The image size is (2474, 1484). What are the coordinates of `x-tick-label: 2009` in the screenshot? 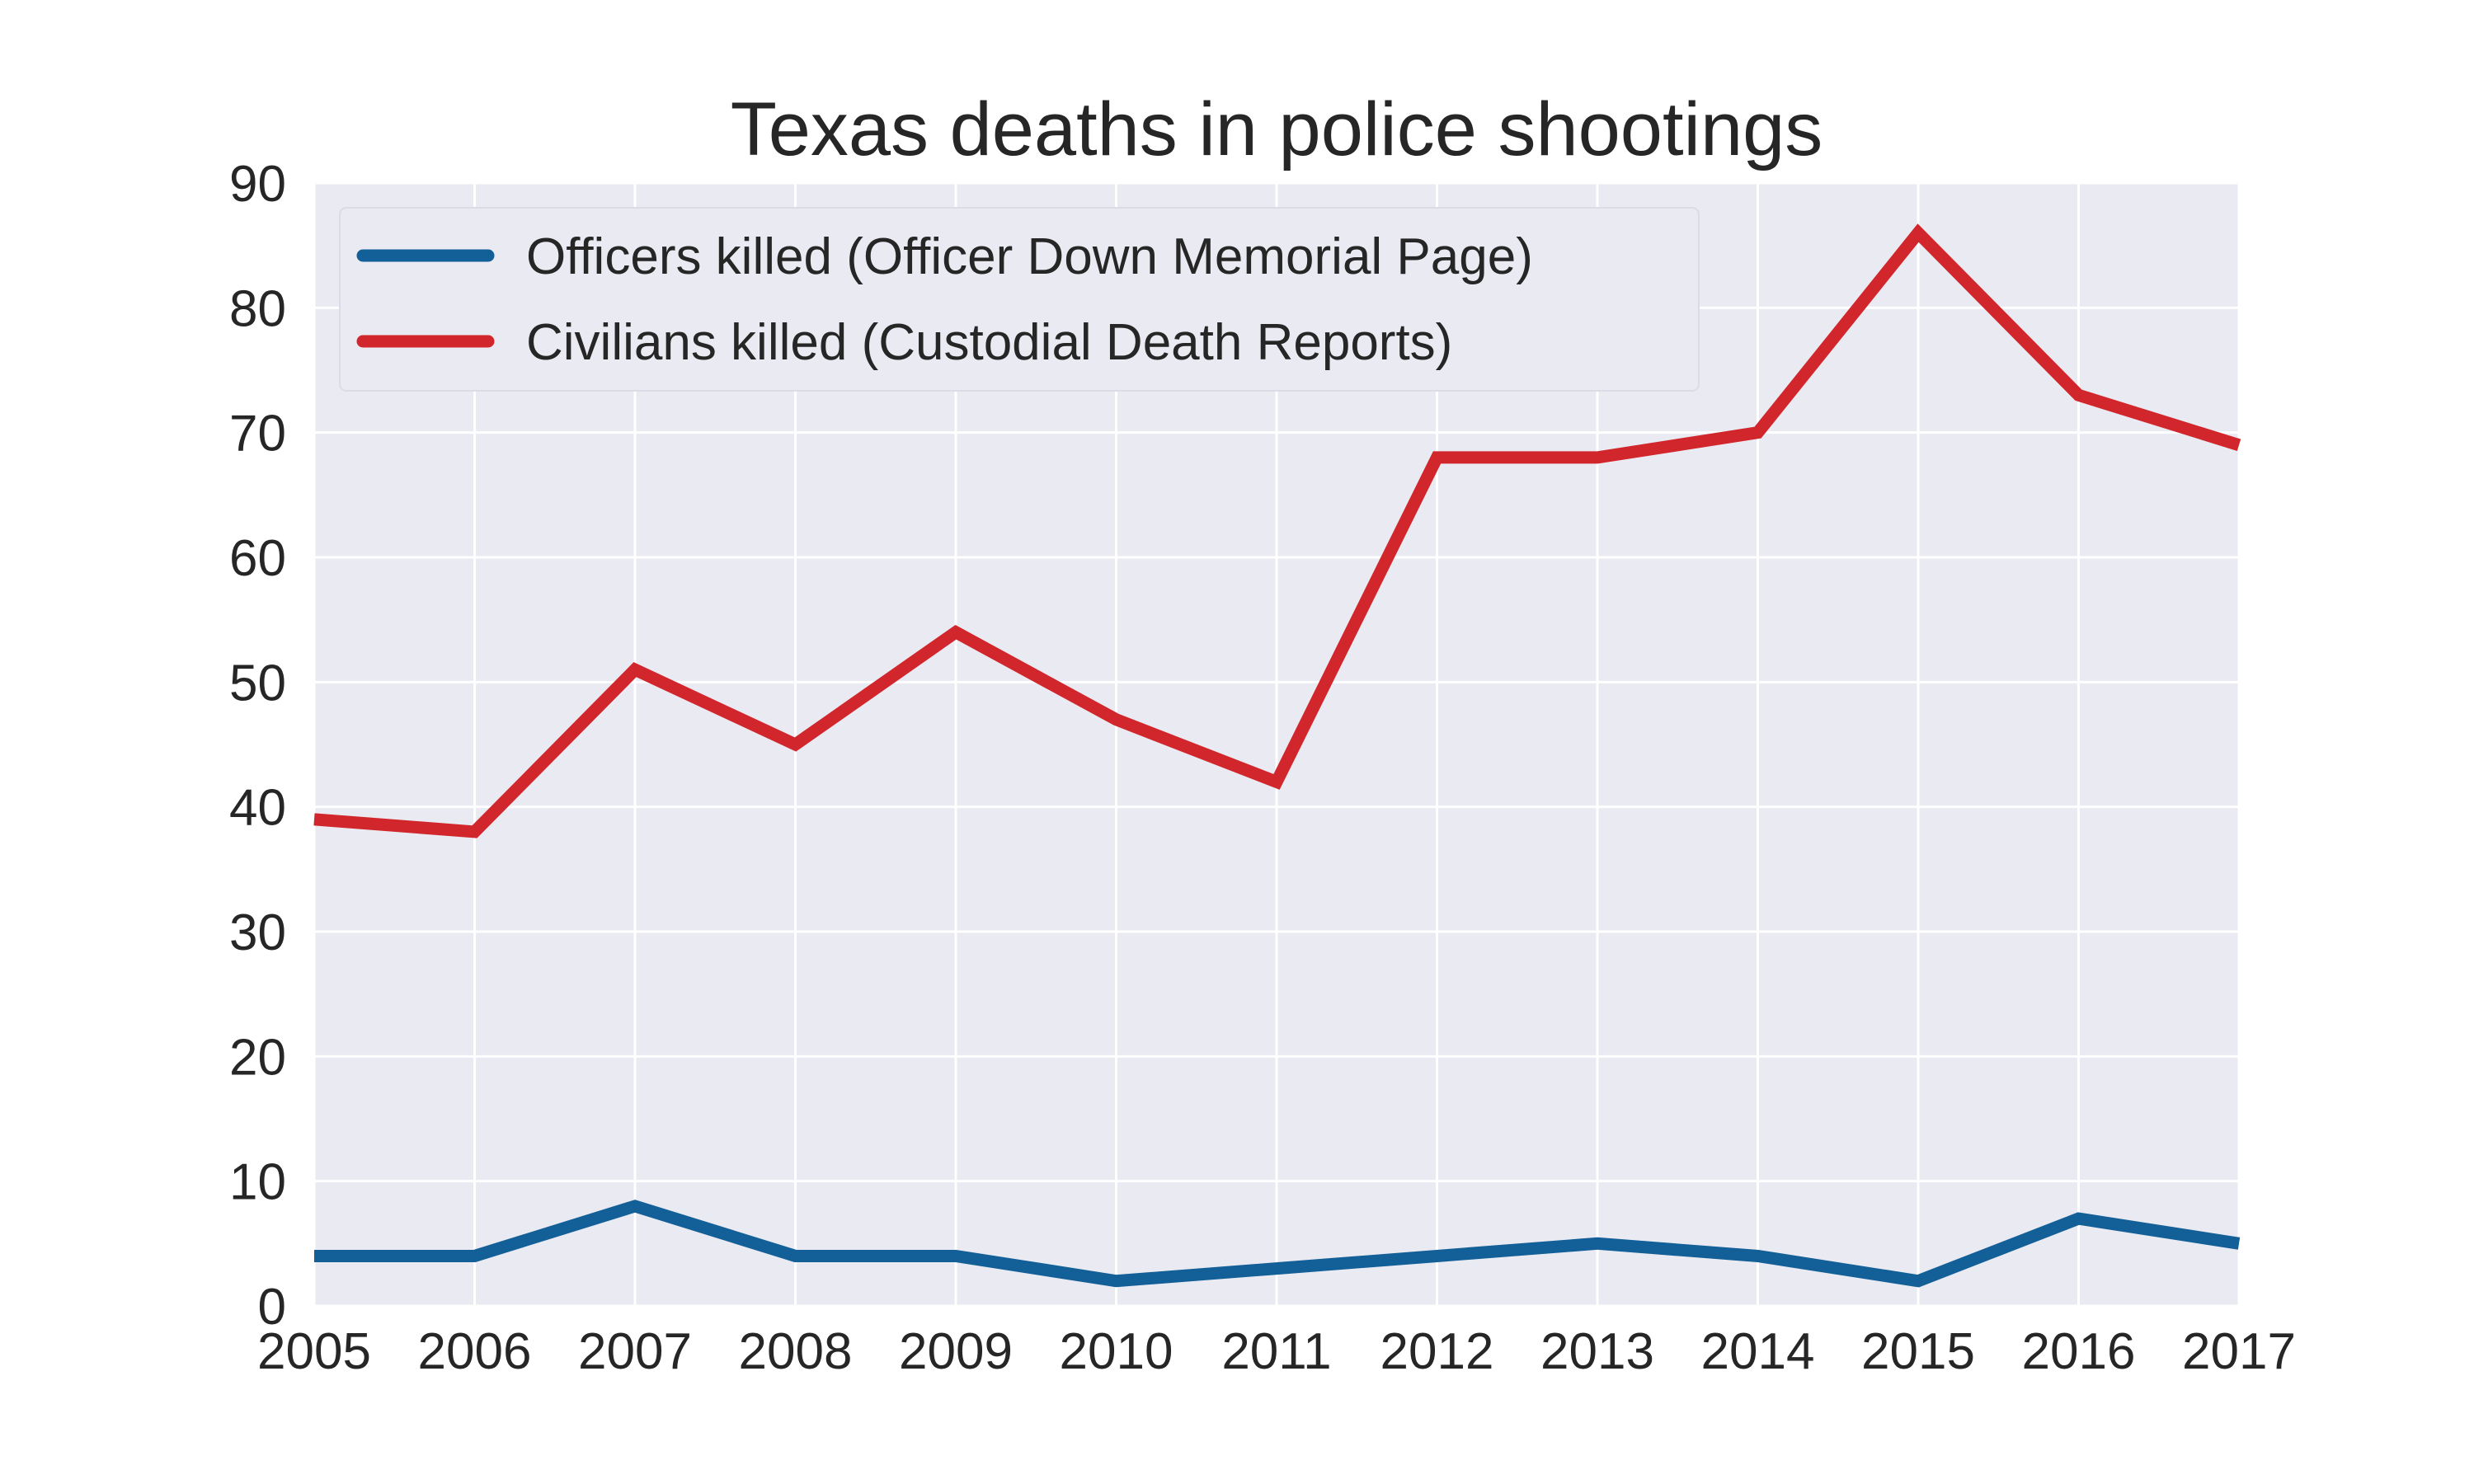 It's located at (956, 1351).